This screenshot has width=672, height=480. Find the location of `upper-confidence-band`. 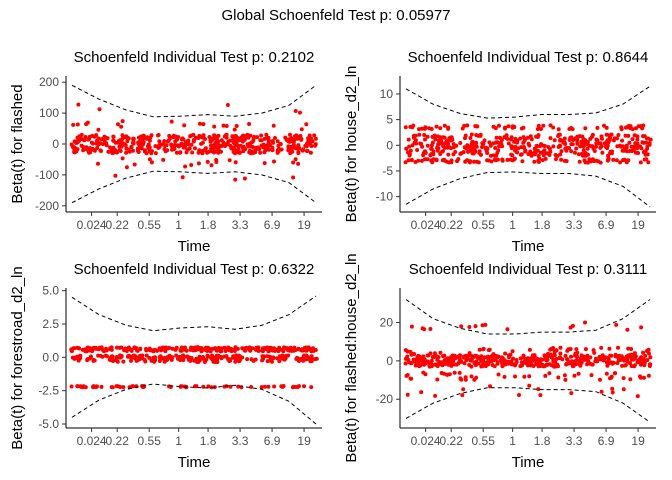

upper-confidence-band is located at coordinates (194, 313).